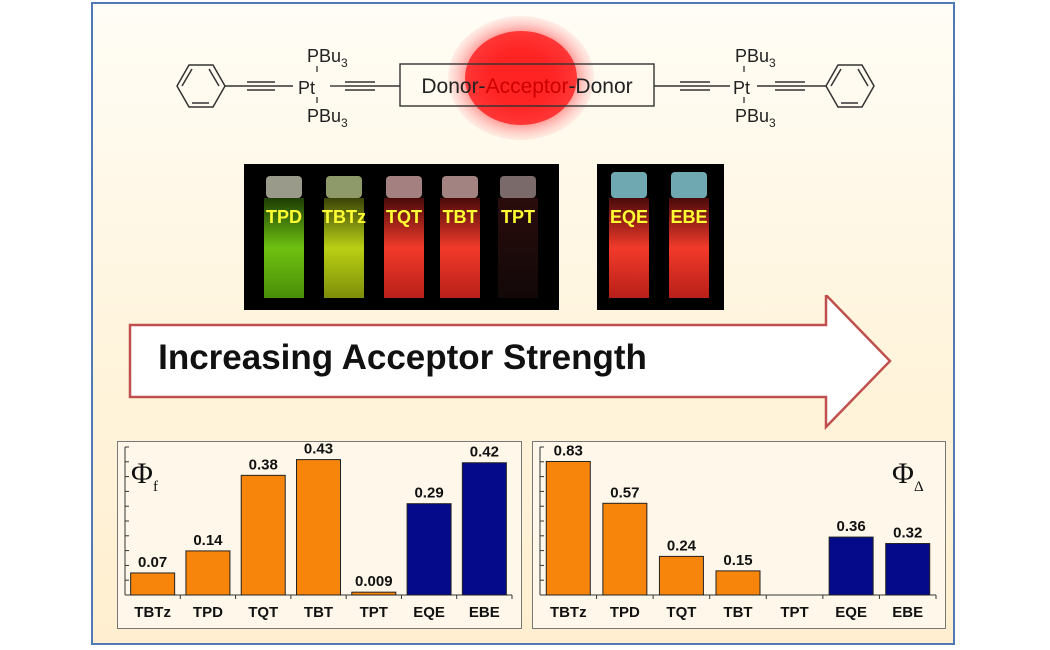 The width and height of the screenshot is (1050, 650). I want to click on data-label-ebe: 0.42, so click(484, 452).